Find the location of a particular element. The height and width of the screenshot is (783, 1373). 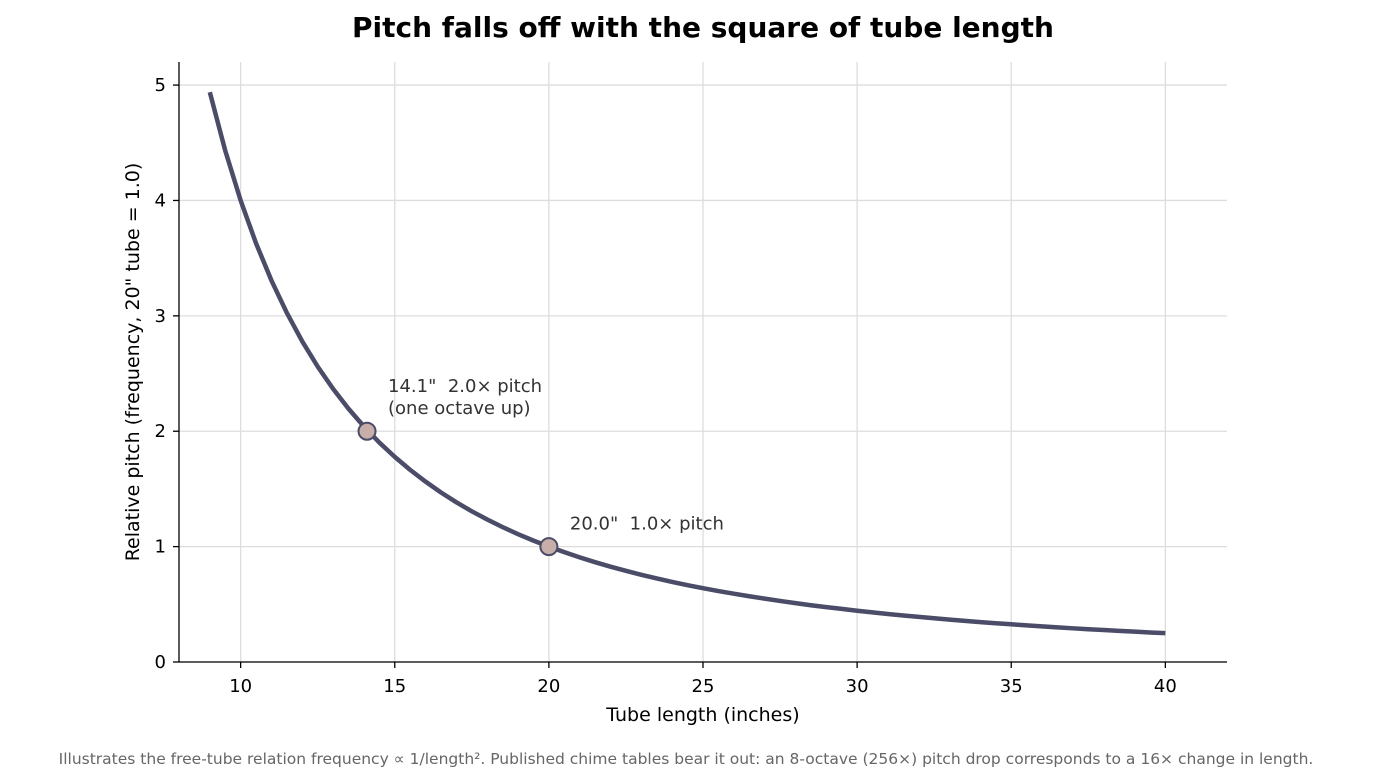

x-tick-label: 10 is located at coordinates (240, 686).